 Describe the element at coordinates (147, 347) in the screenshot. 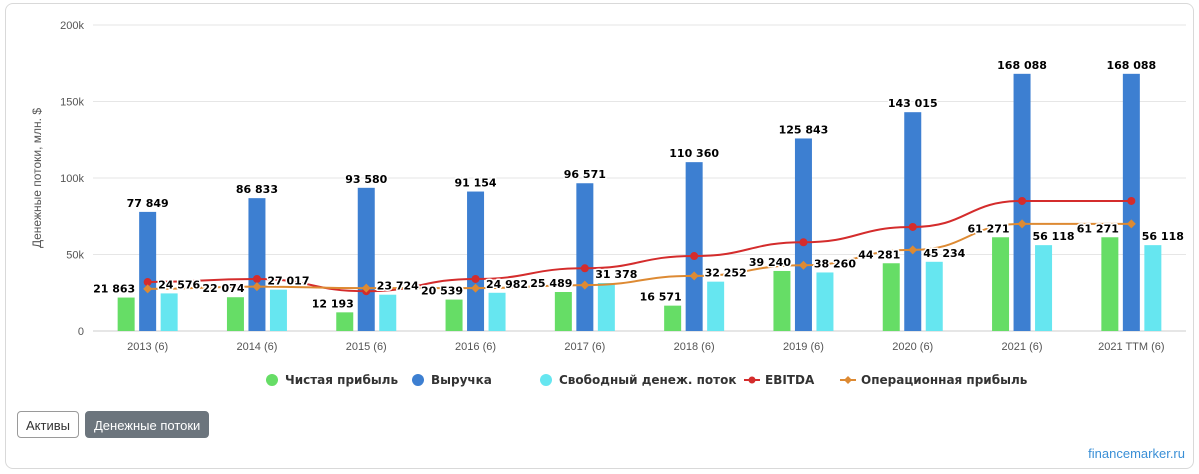

I see `x-tick-label: 2013 (6)` at that location.